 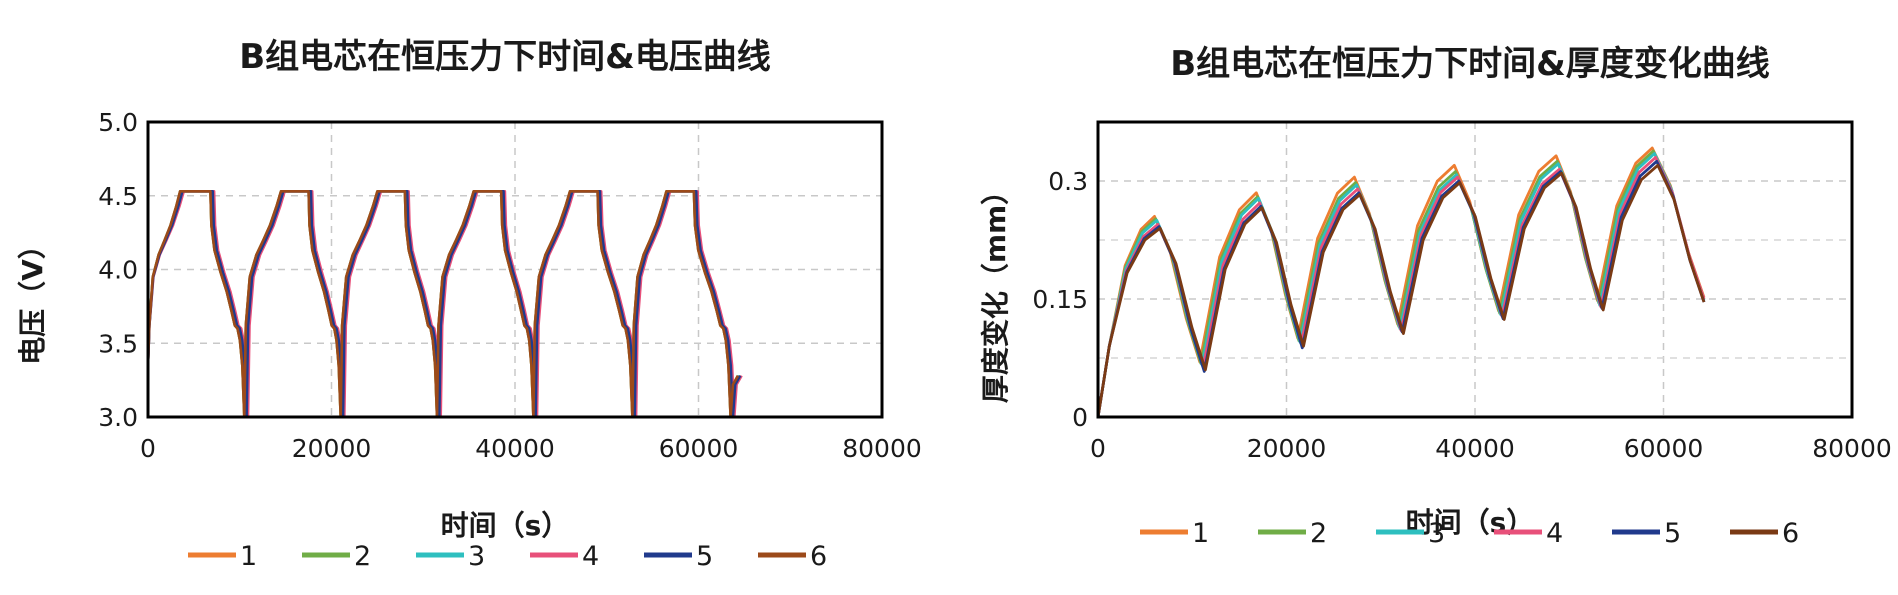 I want to click on chart1-x-tick-label: 40000, so click(x=515, y=448).